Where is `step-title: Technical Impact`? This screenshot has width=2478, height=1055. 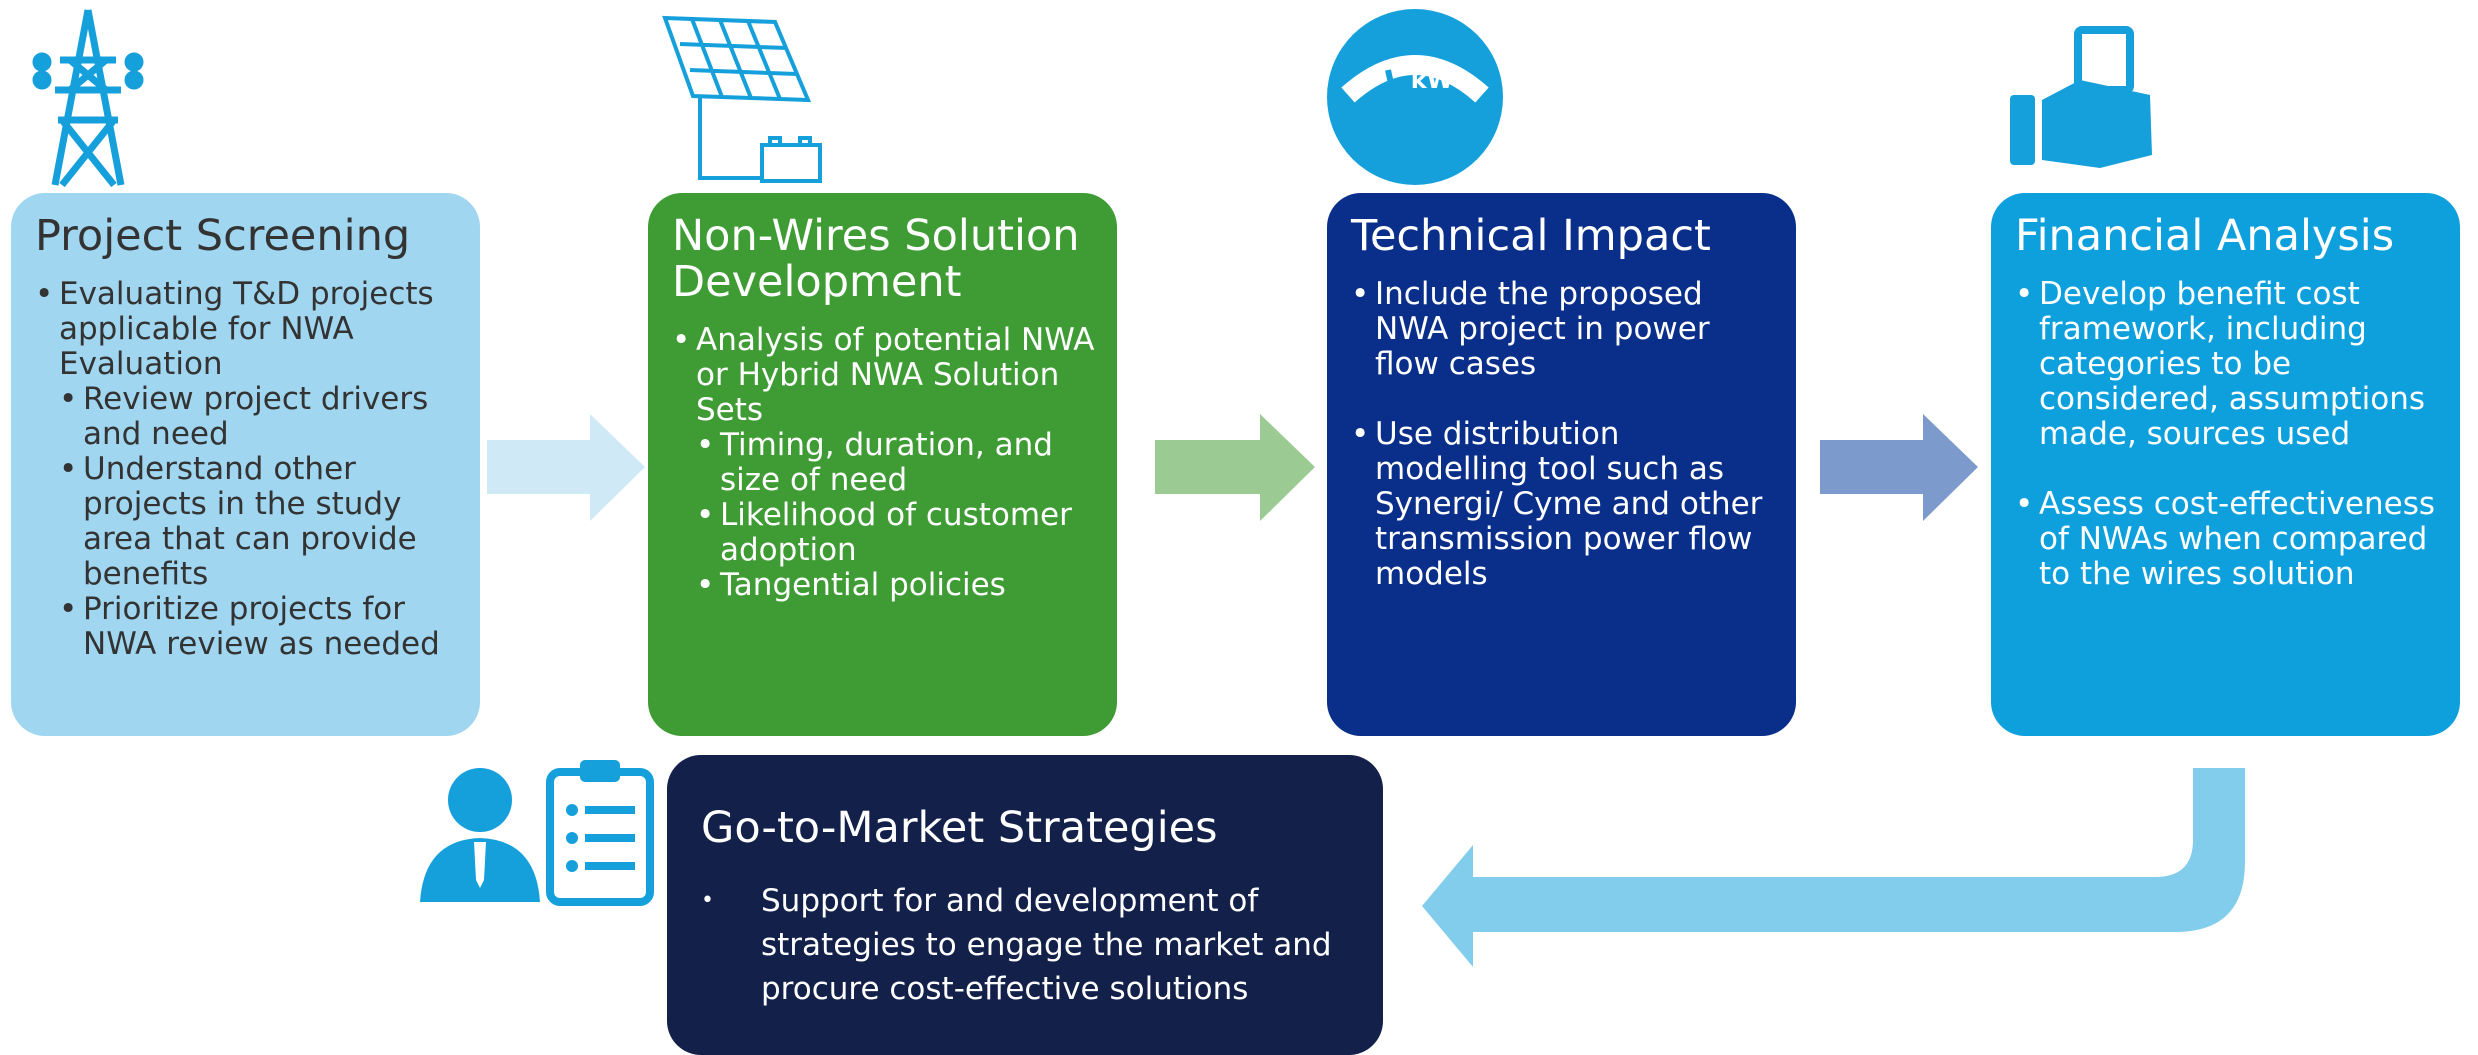
step-title: Technical Impact is located at coordinates (1531, 236).